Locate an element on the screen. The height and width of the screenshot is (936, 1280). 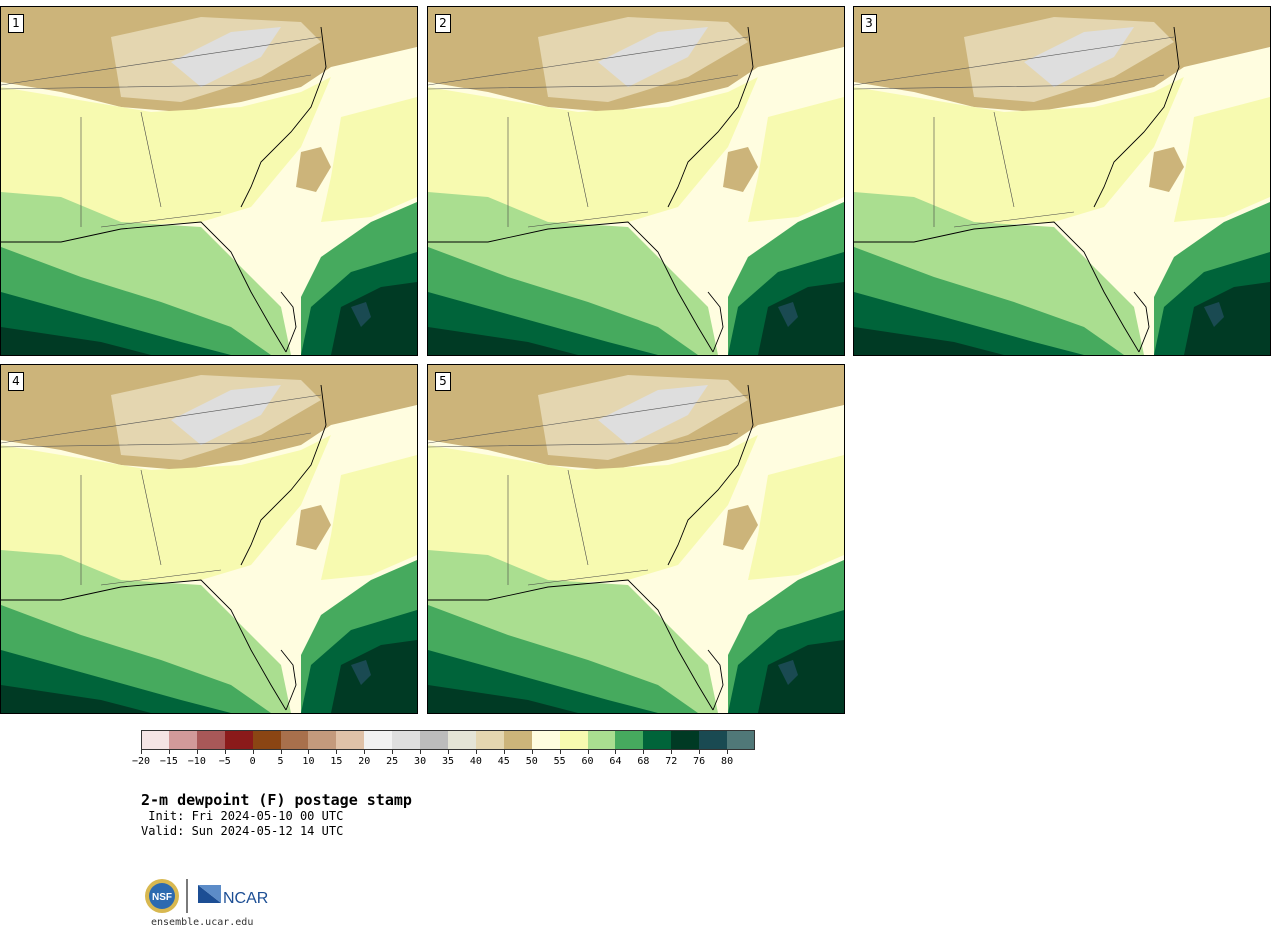
nsf-logo-icon: NSF is located at coordinates (162, 896).